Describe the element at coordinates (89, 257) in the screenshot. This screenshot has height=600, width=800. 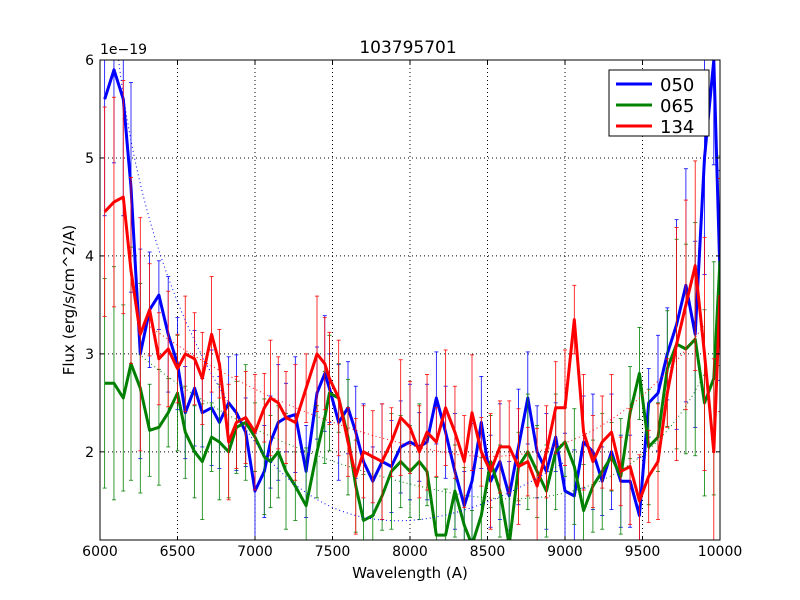
I see `y-tick-label: 4` at that location.